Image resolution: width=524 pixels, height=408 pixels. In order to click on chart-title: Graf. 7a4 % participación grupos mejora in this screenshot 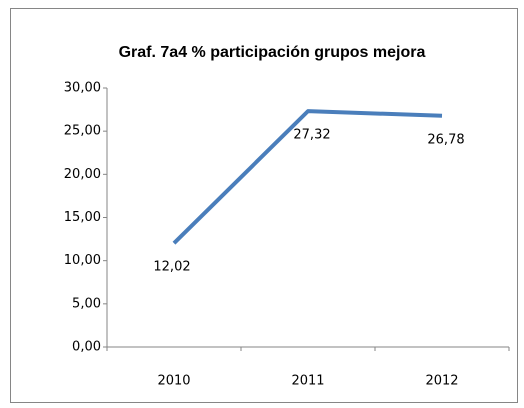, I will do `click(272, 52)`.